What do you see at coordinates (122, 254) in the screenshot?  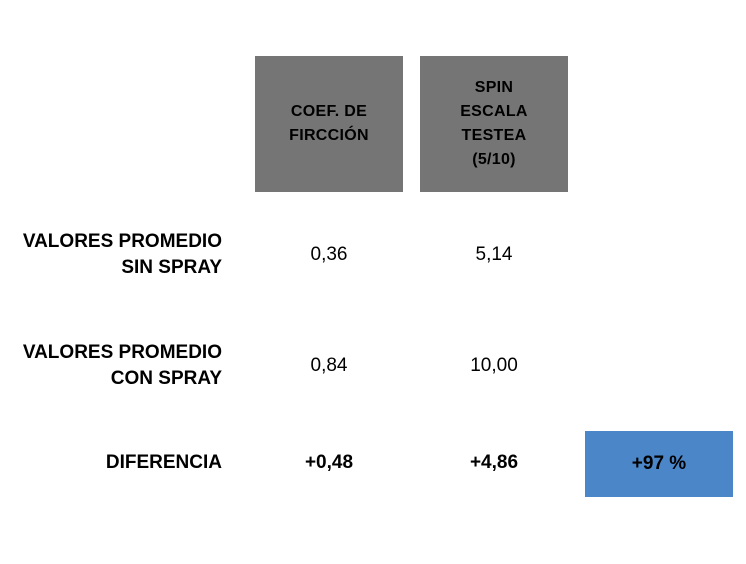 I see `row-label-sin-spray: VALORES PROMEDIO SIN SPRAY` at bounding box center [122, 254].